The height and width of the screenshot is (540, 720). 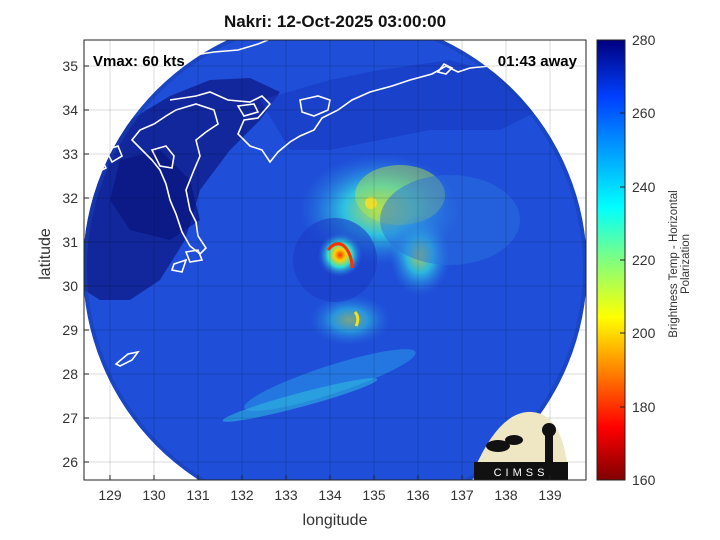 What do you see at coordinates (644, 333) in the screenshot?
I see `colorbar-tick-label: 200` at bounding box center [644, 333].